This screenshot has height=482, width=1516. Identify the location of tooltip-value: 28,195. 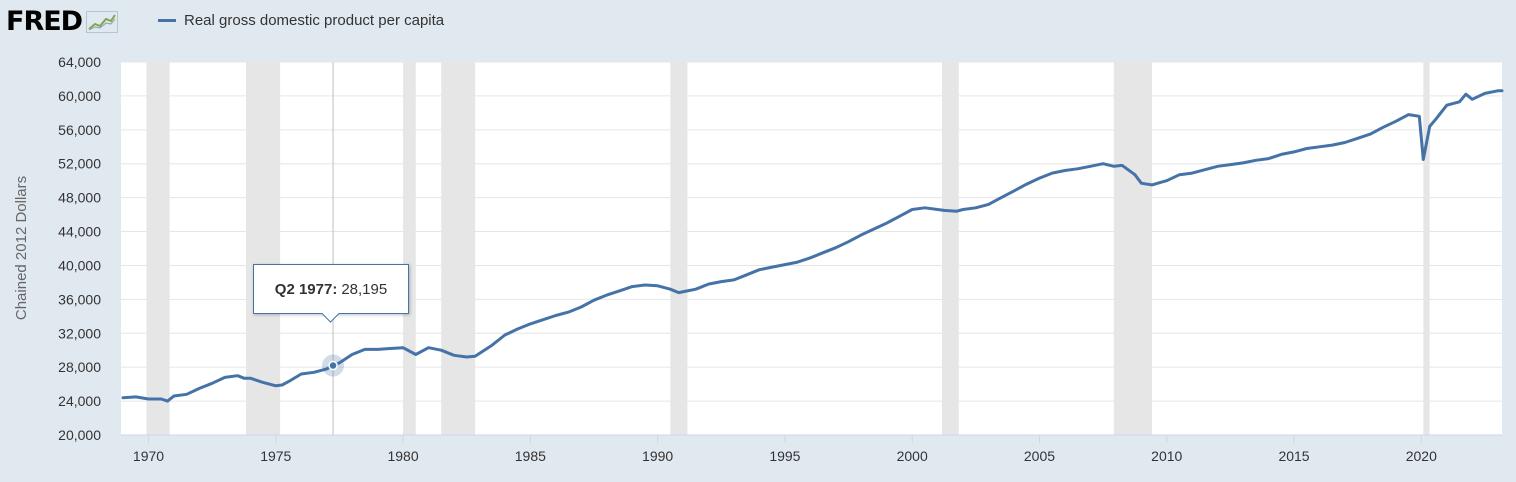
(364, 289).